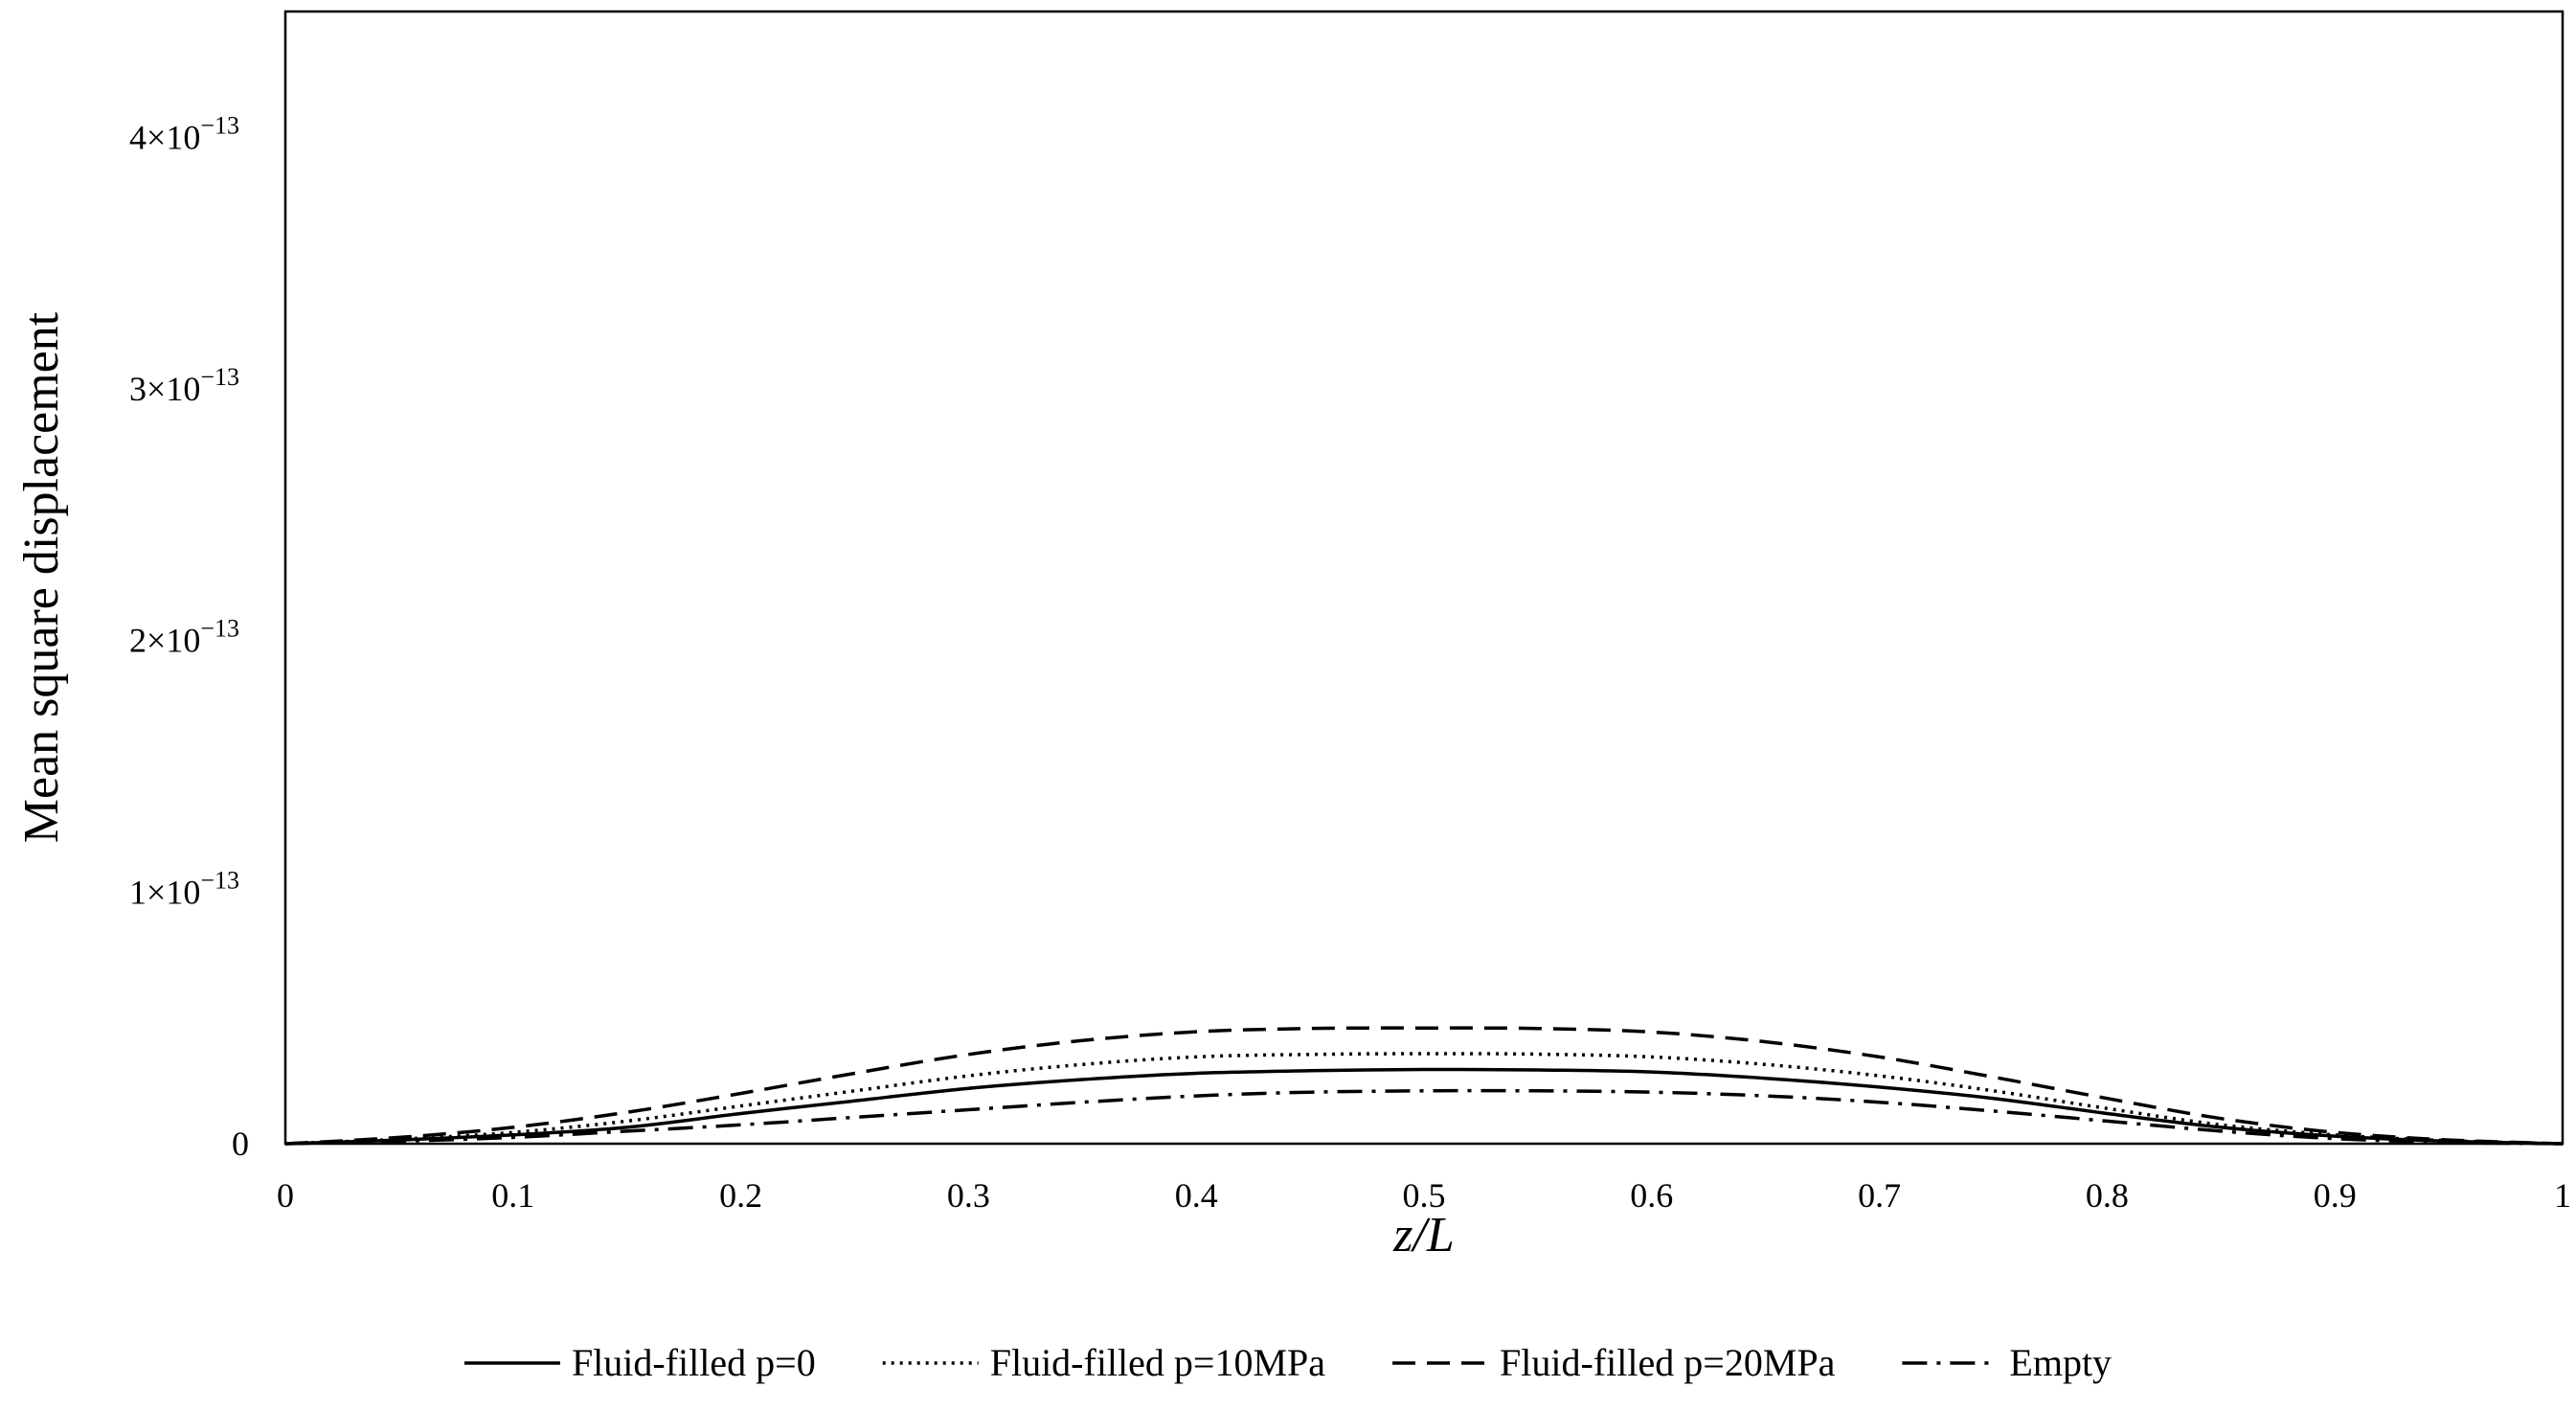  I want to click on y-tick-label: 3×10⁻¹³, so click(184, 385).